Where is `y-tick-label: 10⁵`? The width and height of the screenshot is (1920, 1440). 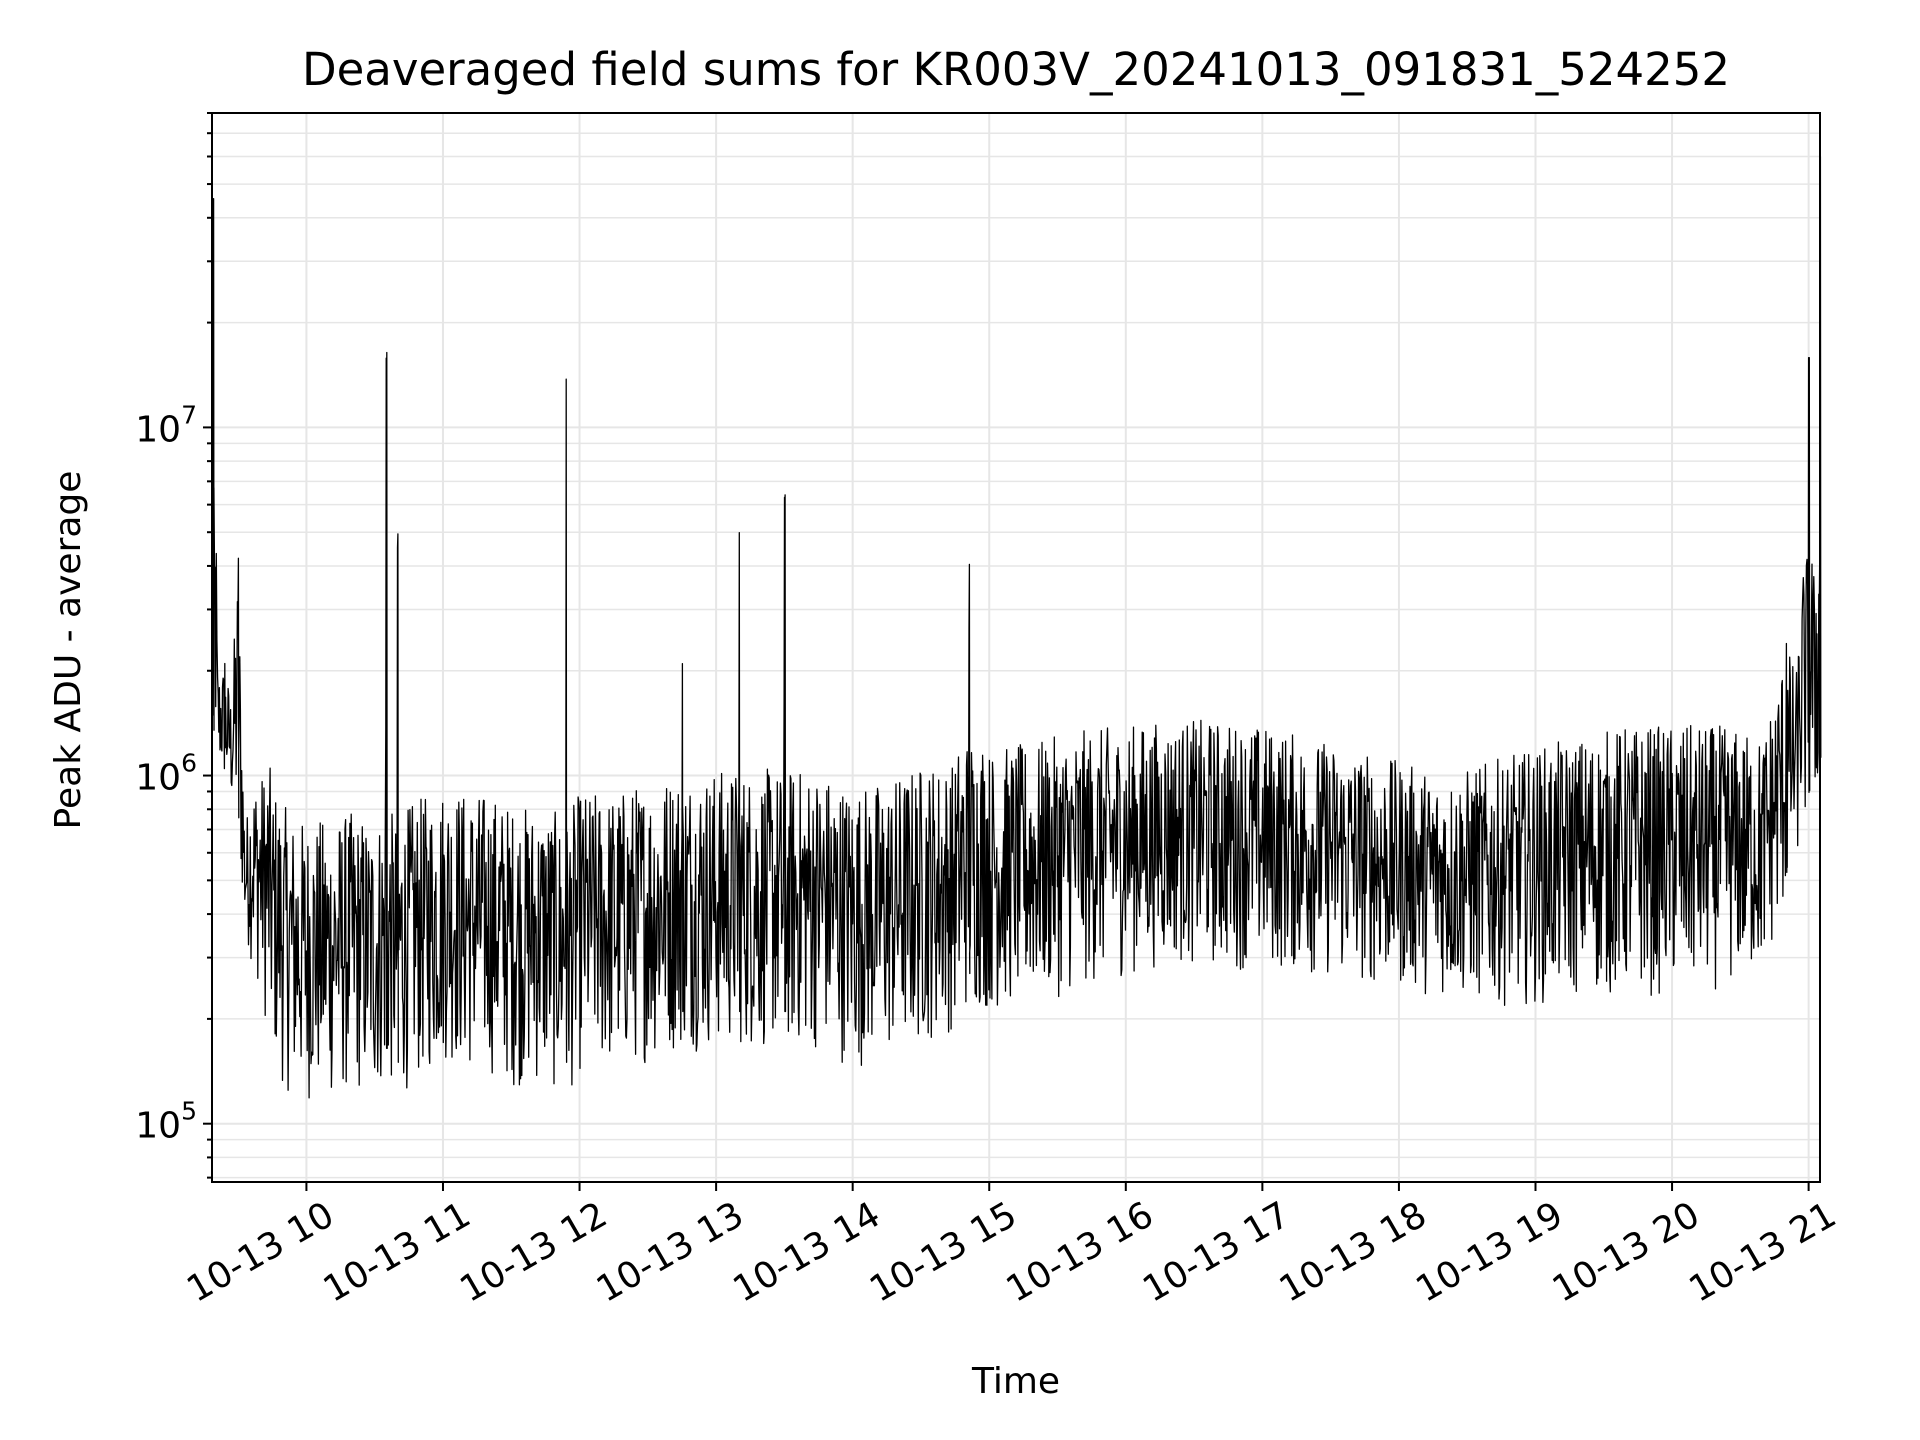 y-tick-label: 10⁵ is located at coordinates (166, 1122).